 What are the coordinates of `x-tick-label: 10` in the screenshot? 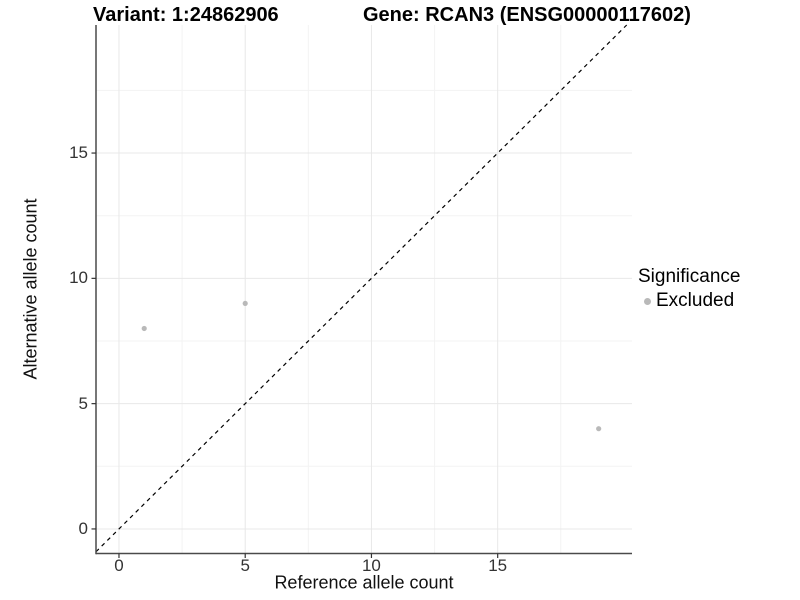 It's located at (371, 565).